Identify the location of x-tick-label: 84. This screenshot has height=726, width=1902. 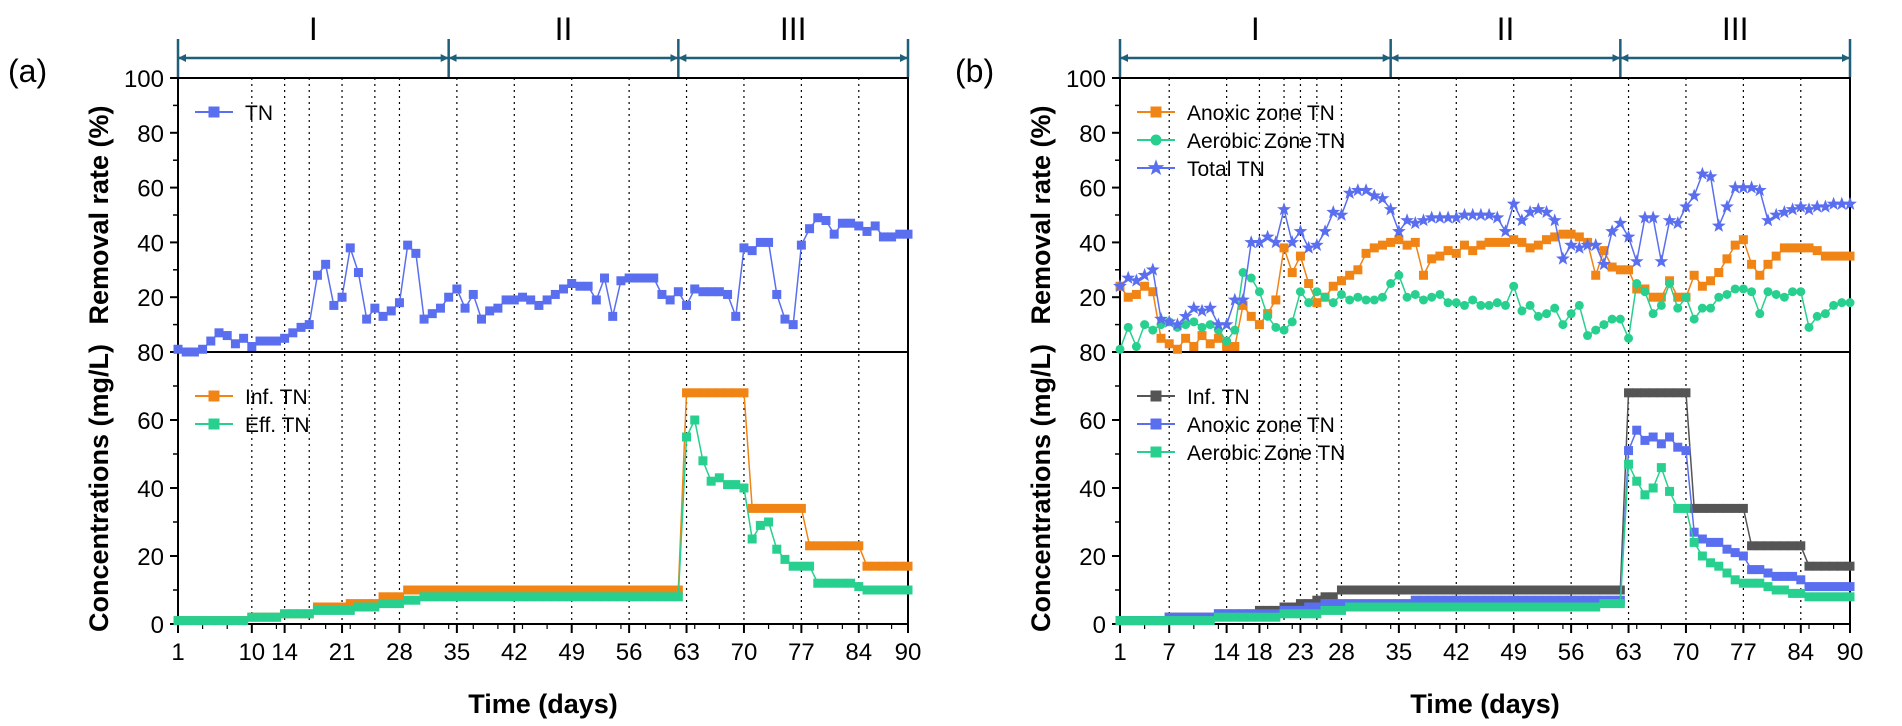
(858, 652).